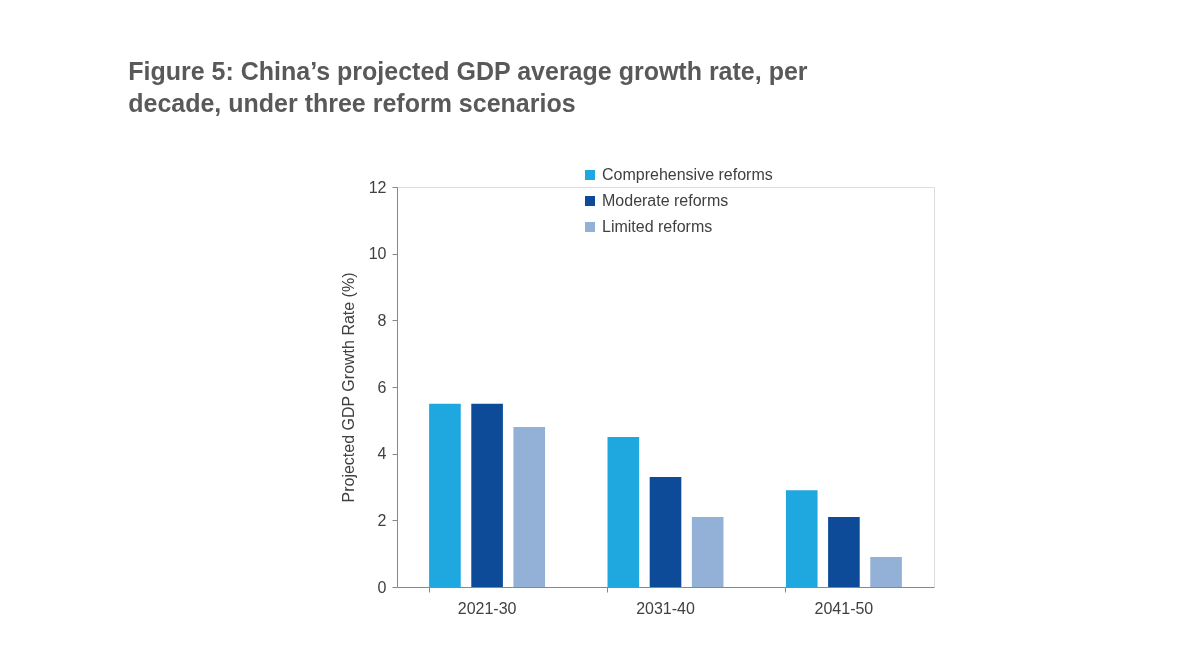 This screenshot has height=666, width=1199. What do you see at coordinates (487, 608) in the screenshot?
I see `x-tick-label: 2021-30` at bounding box center [487, 608].